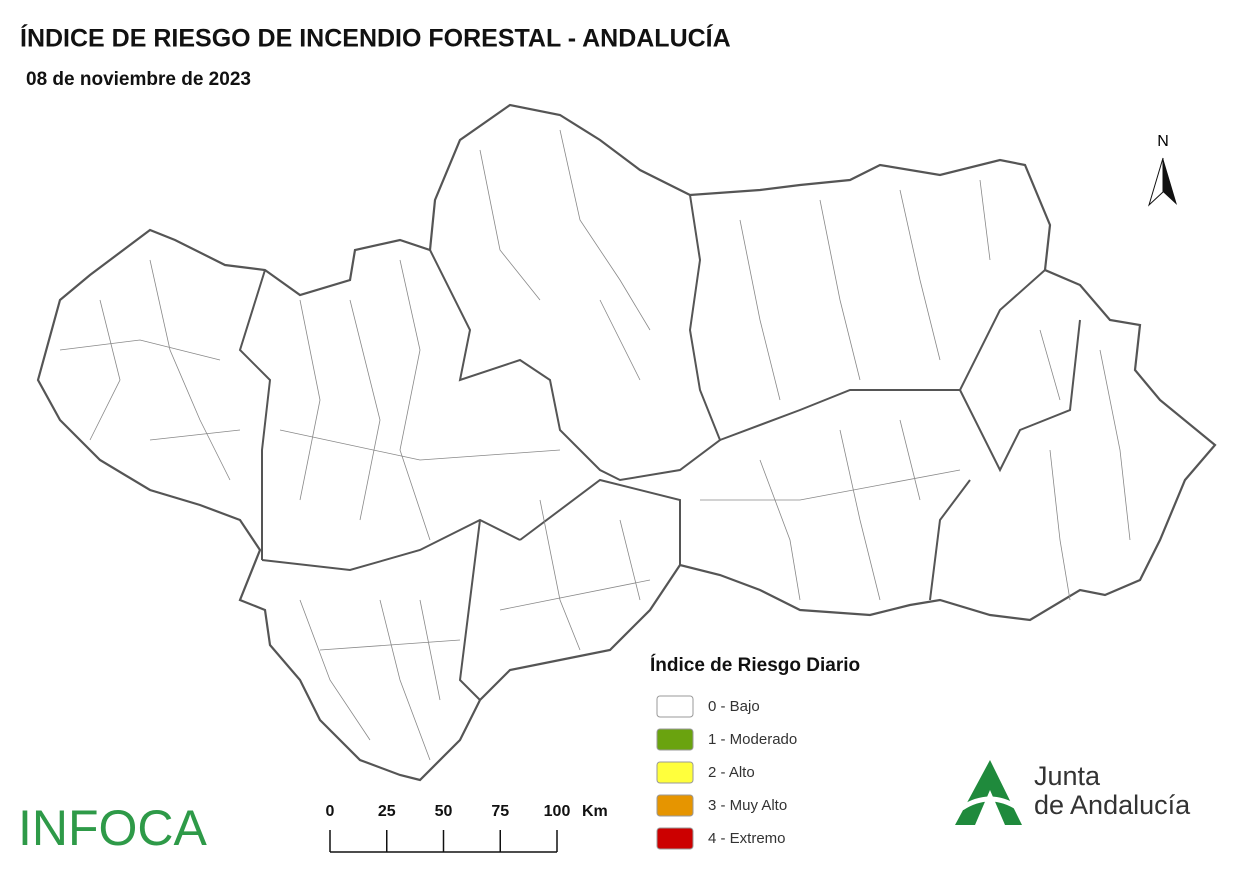  Describe the element at coordinates (1067, 776) in the screenshot. I see `junta-line1: Junta` at that location.